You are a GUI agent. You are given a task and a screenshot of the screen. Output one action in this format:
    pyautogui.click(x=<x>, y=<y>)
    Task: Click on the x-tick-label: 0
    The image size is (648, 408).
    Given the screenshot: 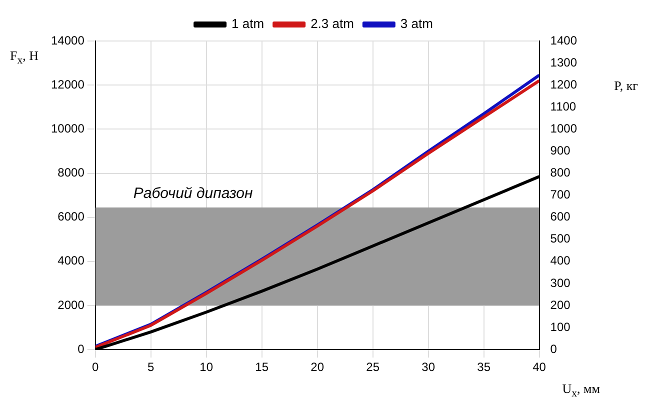 What is the action you would take?
    pyautogui.click(x=96, y=367)
    